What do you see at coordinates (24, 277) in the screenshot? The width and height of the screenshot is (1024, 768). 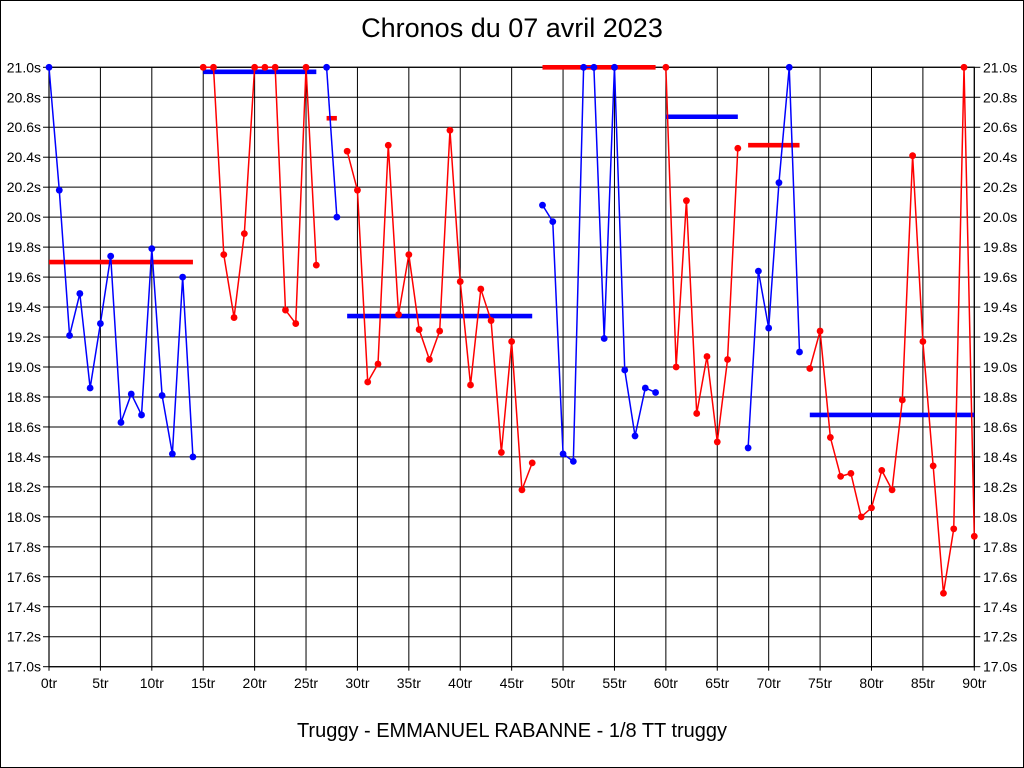 I see `y-tick-label-left: 19.6s` at bounding box center [24, 277].